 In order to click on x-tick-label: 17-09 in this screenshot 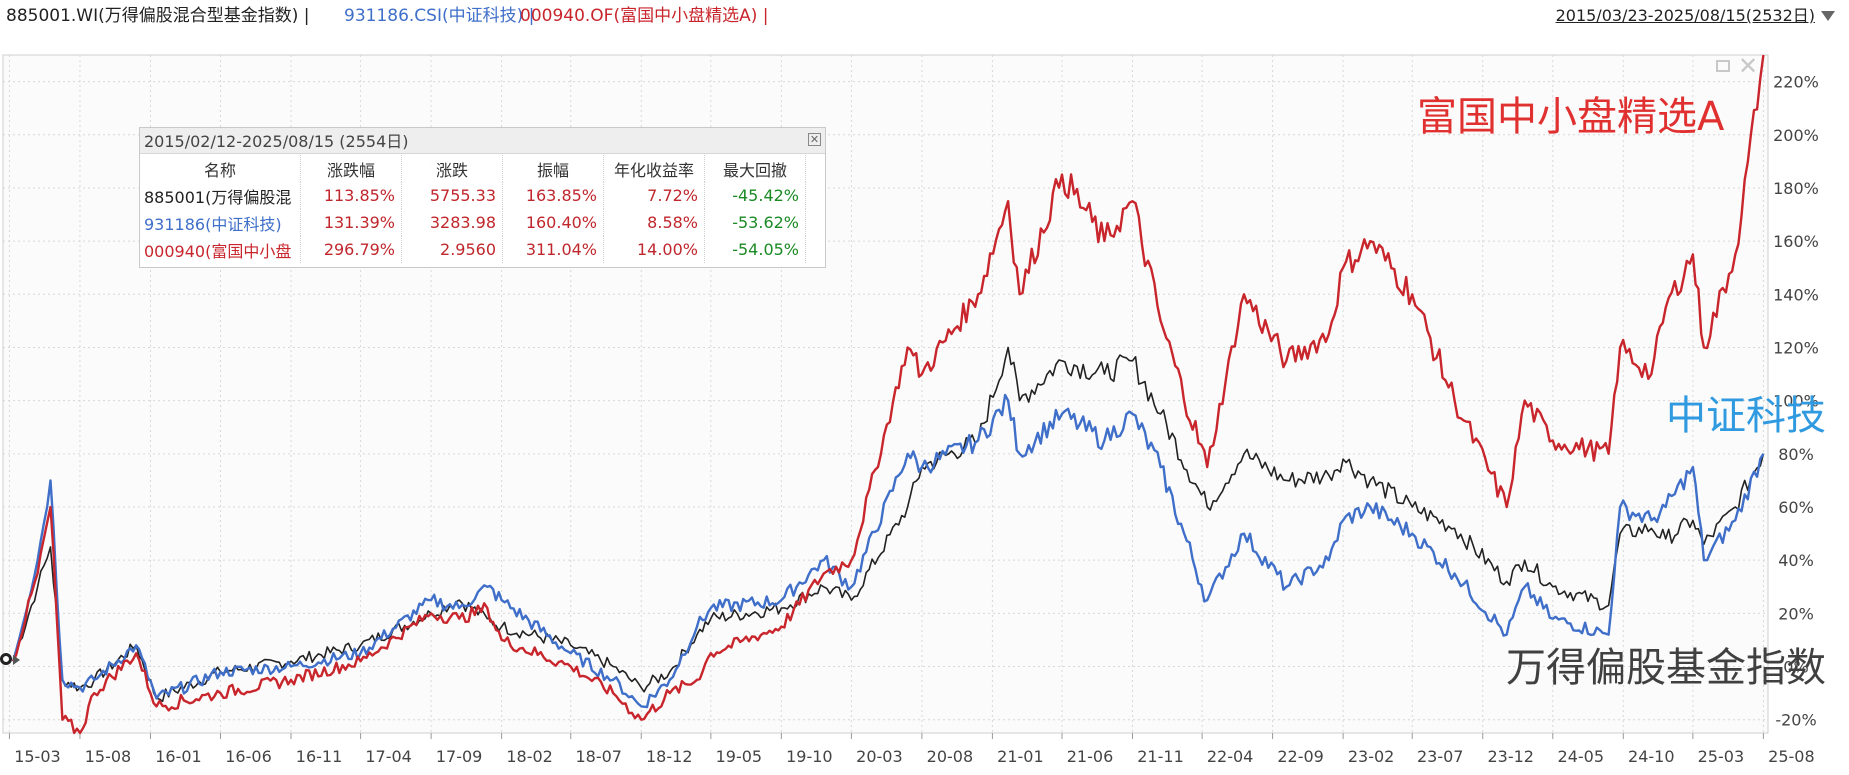, I will do `click(459, 756)`.